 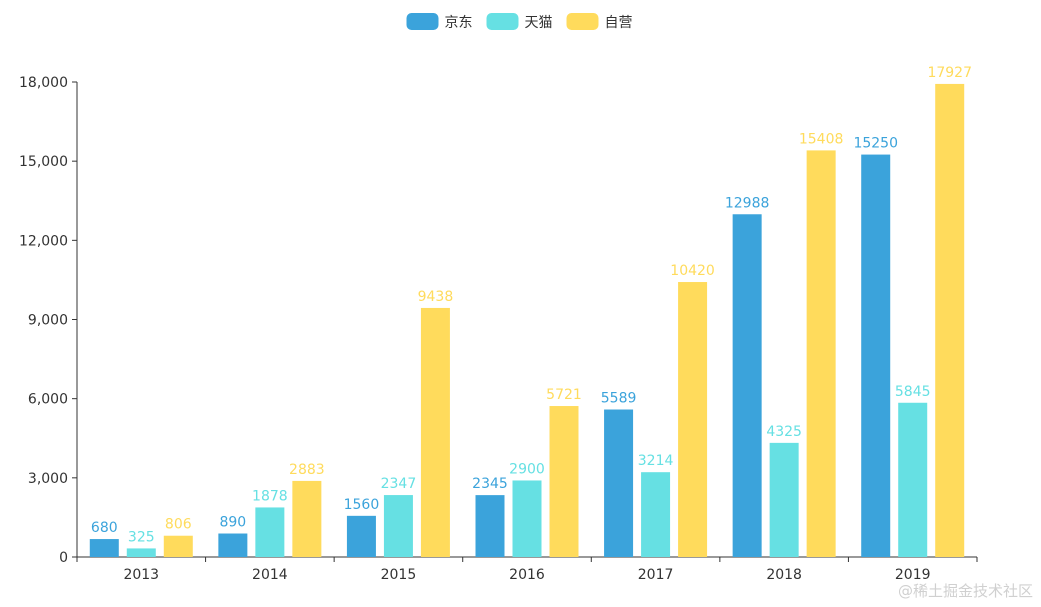 What do you see at coordinates (141, 575) in the screenshot?
I see `x-tick-label: 2013` at bounding box center [141, 575].